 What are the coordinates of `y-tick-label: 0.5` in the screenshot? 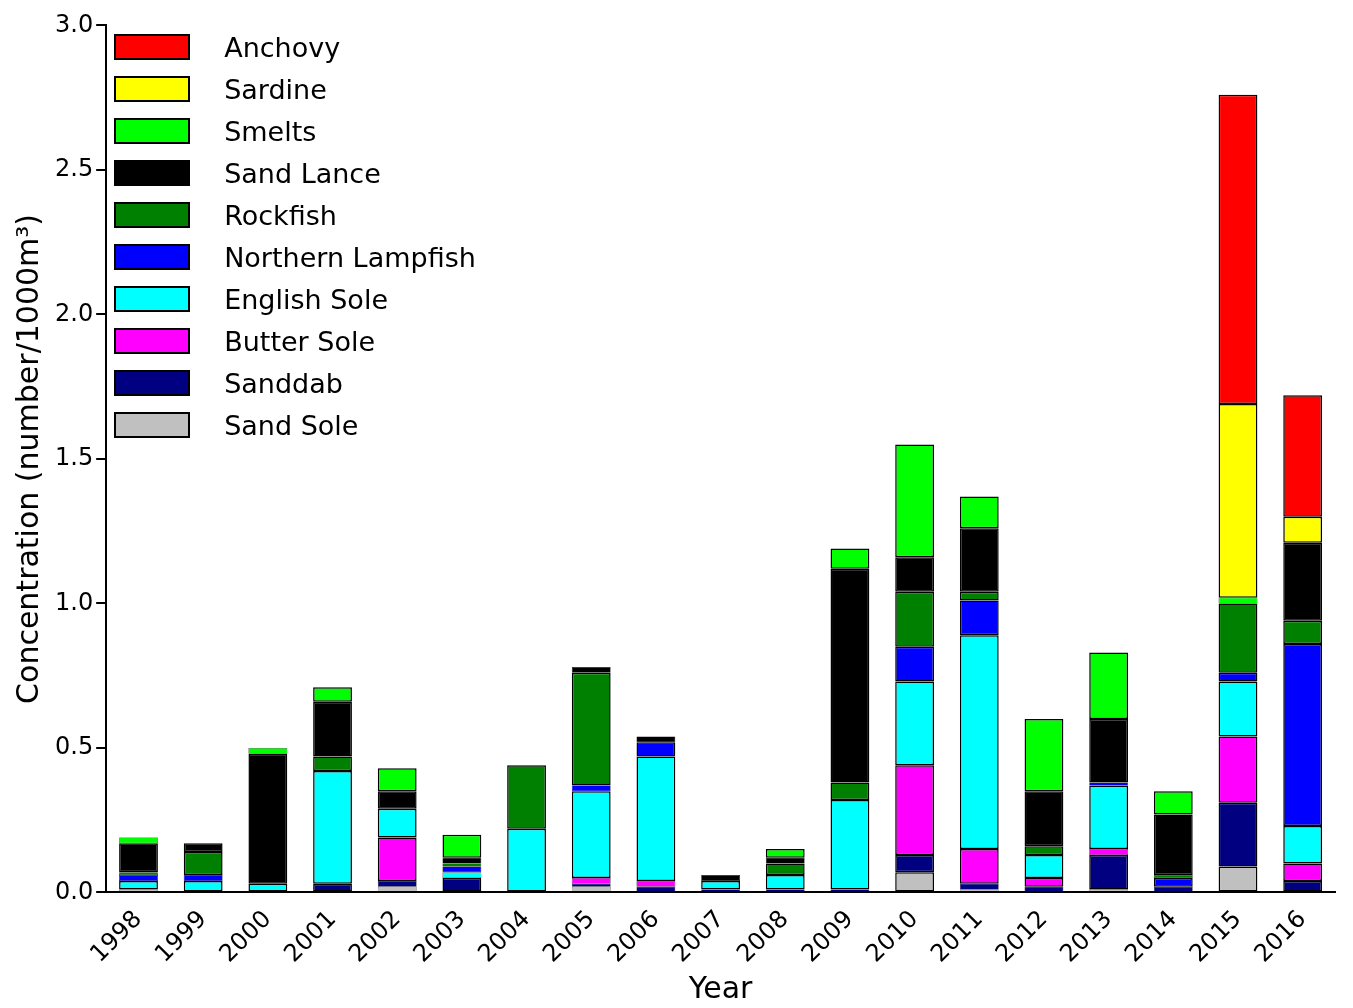 It's located at (74, 746).